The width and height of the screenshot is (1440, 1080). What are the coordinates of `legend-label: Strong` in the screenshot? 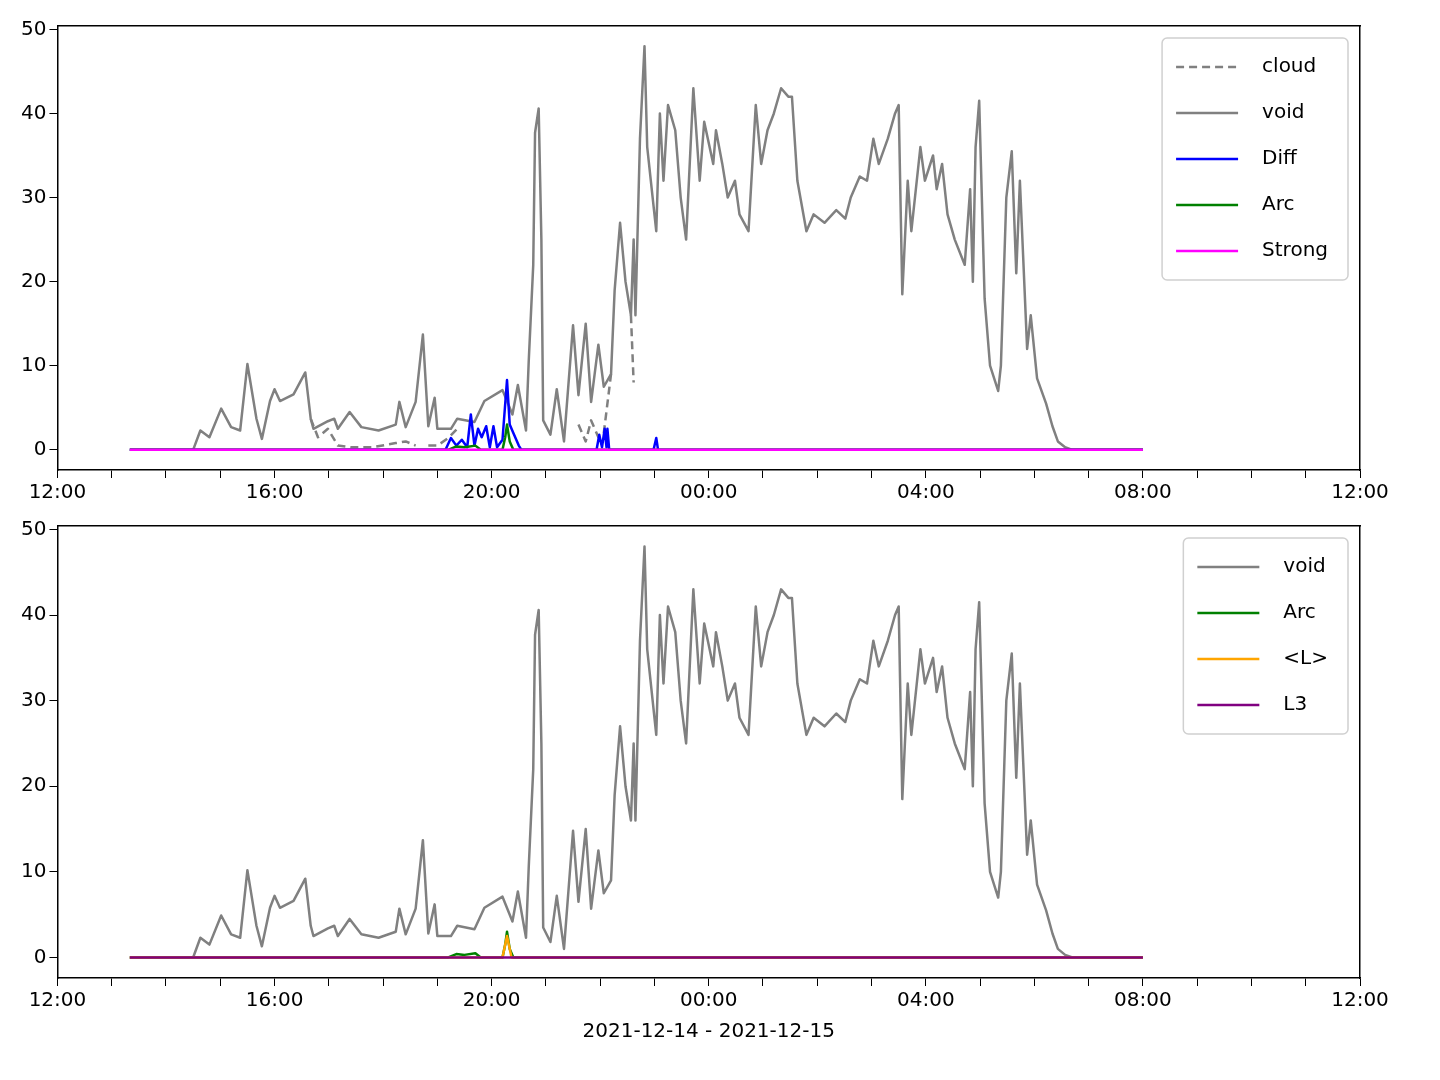 It's located at (1295, 249).